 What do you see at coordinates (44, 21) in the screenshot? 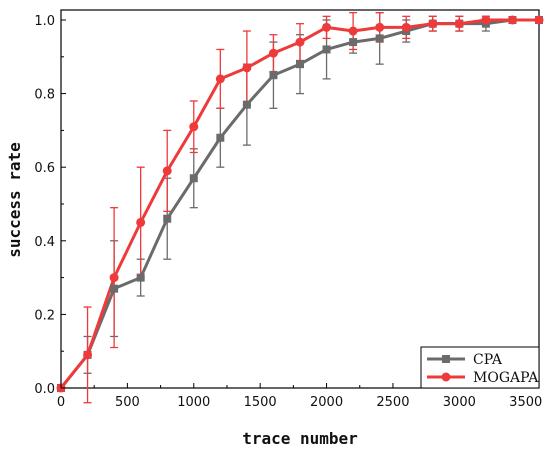
I see `y-tick-label: 1.0` at bounding box center [44, 21].